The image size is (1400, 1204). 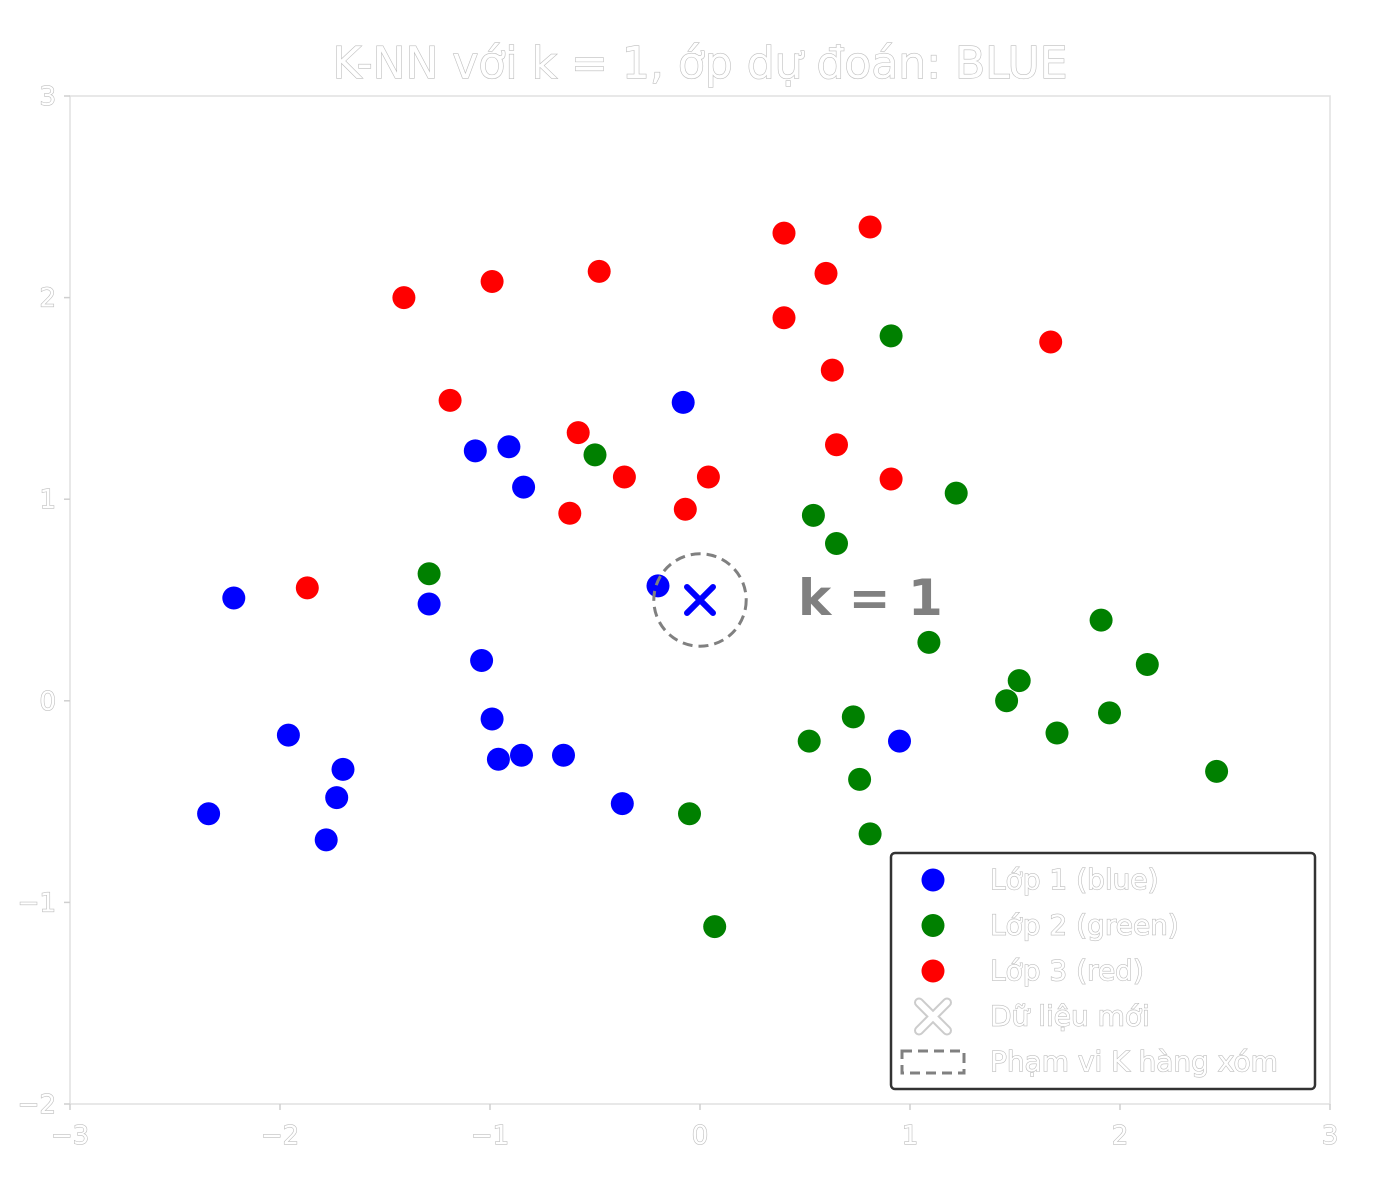 I want to click on legend-label: Phạm vi K hàng xóm, so click(x=1134, y=1061).